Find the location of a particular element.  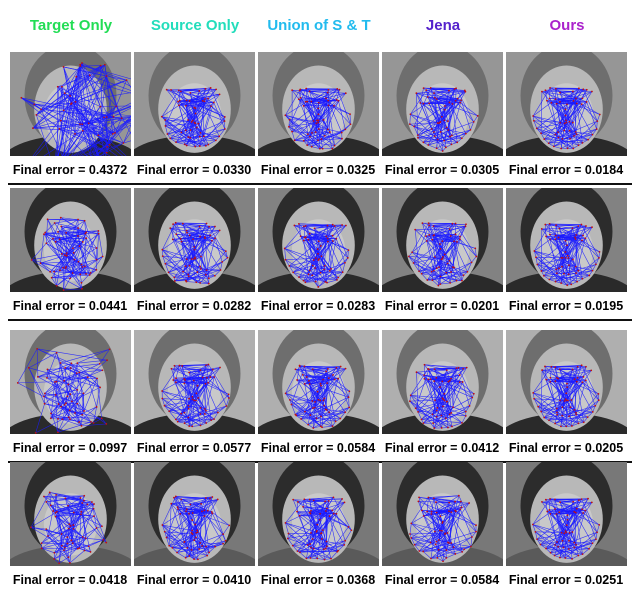

column-header-target-only: Target Only is located at coordinates (71, 25).